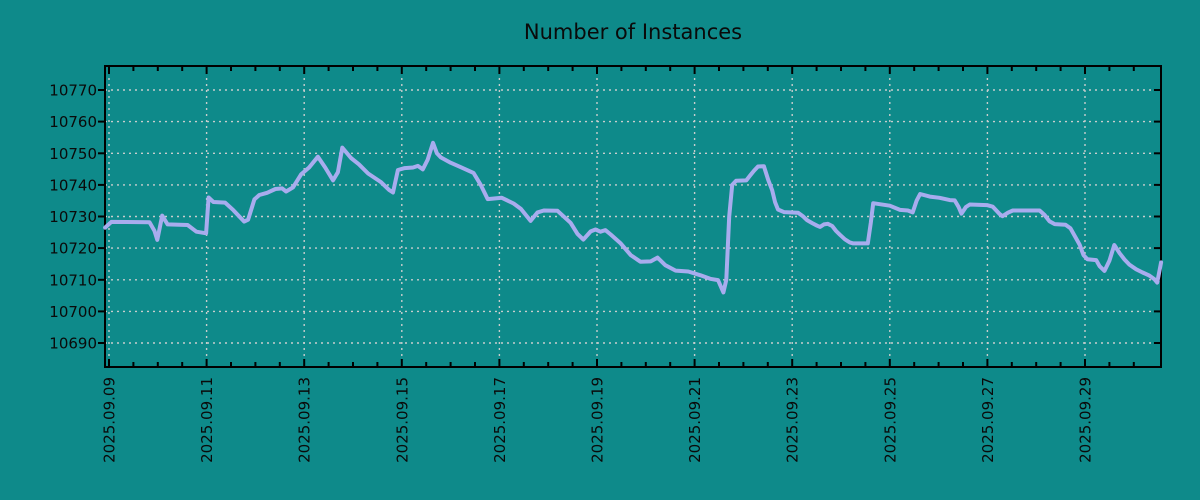  I want to click on y-tick-label: 10690, so click(73, 344).